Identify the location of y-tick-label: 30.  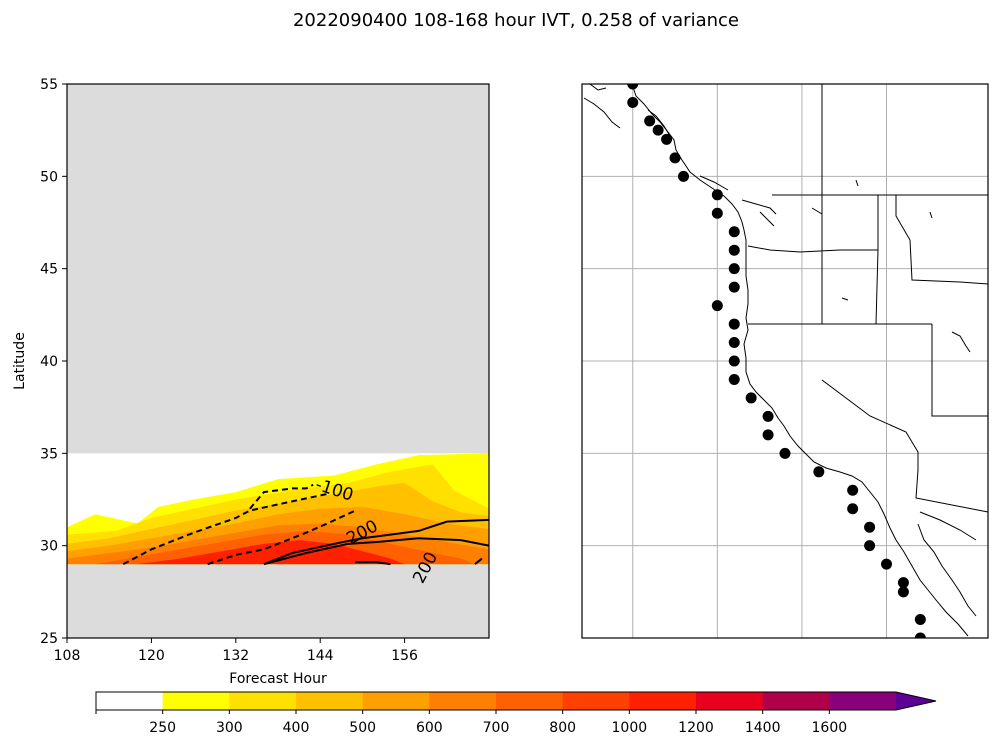
(49, 547).